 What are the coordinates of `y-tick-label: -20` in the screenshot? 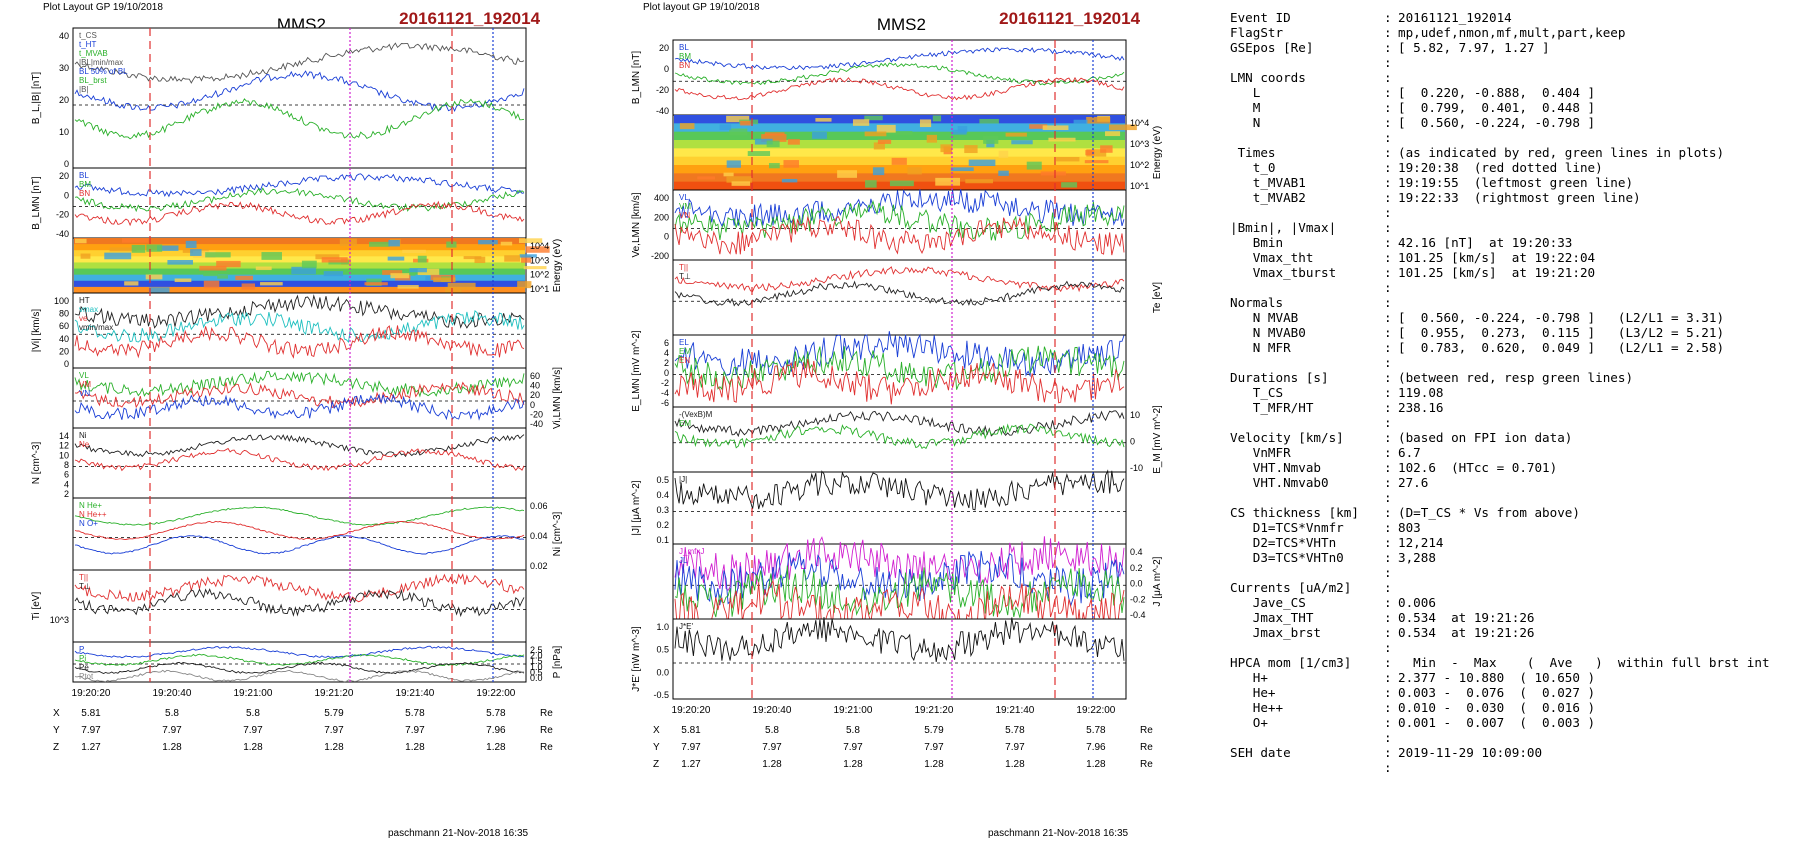 It's located at (536, 414).